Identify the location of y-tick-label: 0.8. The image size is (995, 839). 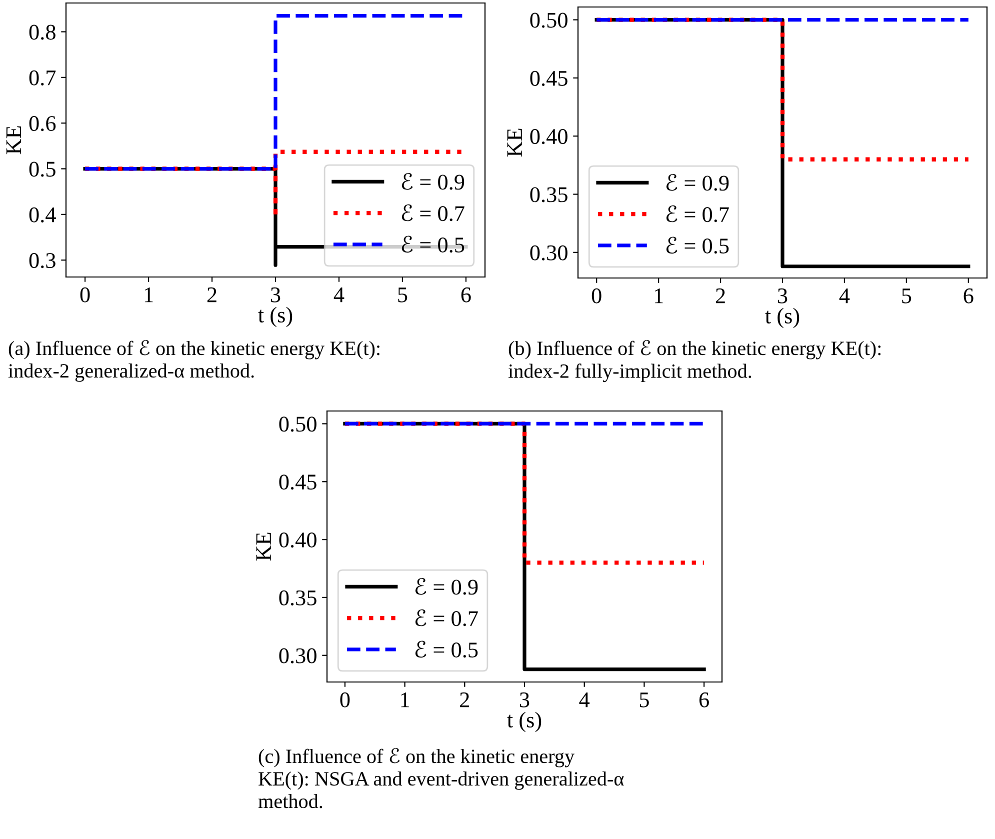
(42, 32).